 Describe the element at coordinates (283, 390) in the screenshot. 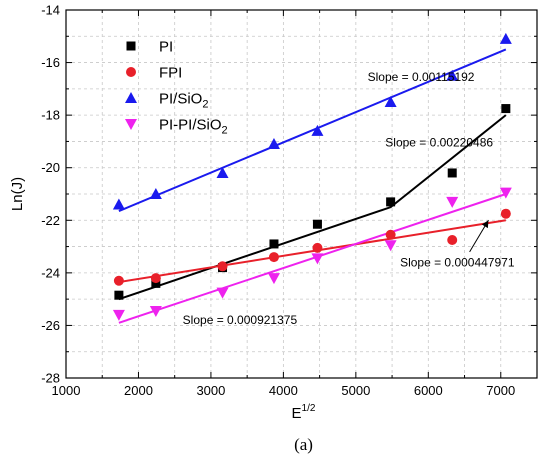

I see `x-tick-label: 4000` at that location.